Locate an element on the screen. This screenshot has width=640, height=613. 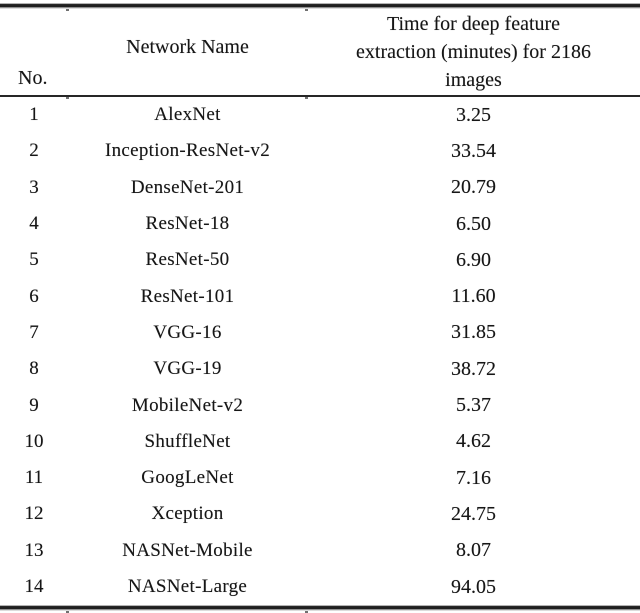
table-row: 9 MobileNet-v2 5.37 is located at coordinates (320, 405).